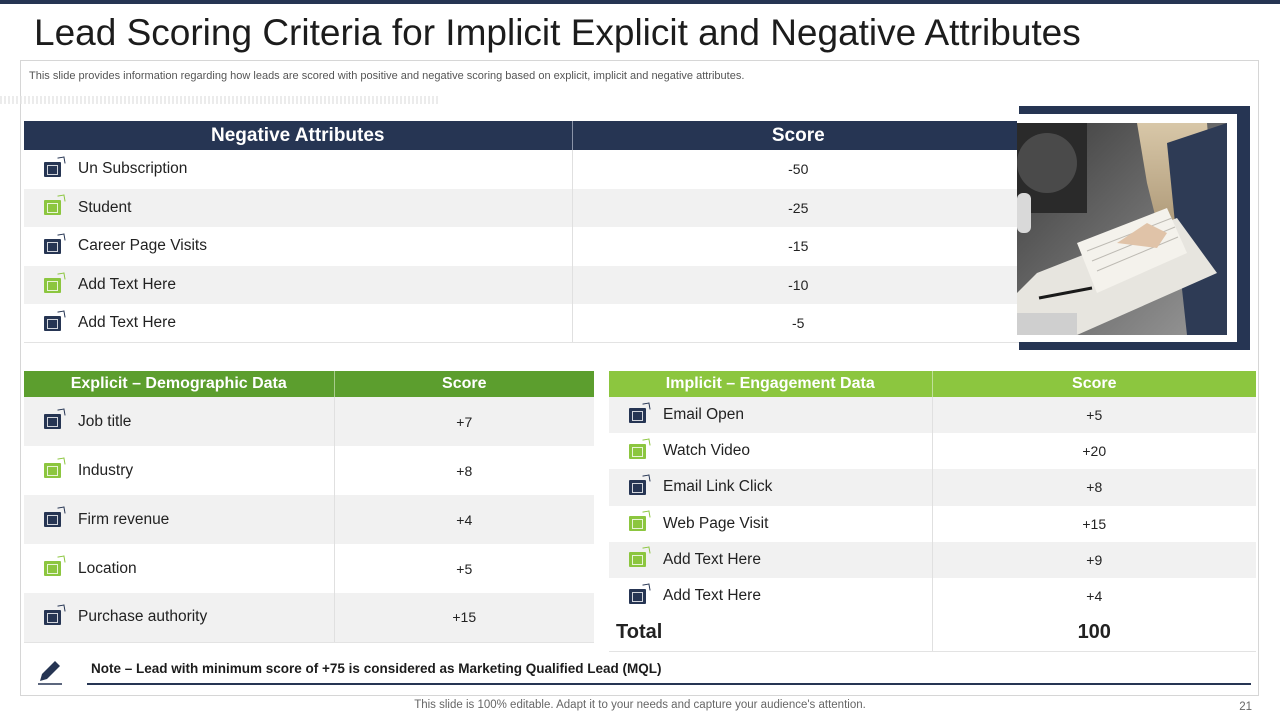 The height and width of the screenshot is (720, 1280). Describe the element at coordinates (124, 519) in the screenshot. I see `row-label: Firm revenue` at that location.